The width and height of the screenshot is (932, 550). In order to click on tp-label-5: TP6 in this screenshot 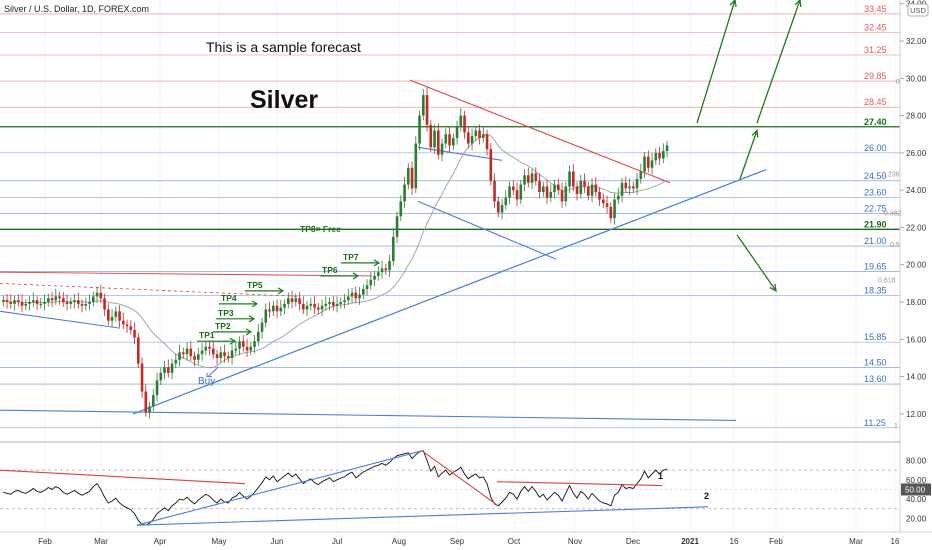, I will do `click(330, 270)`.